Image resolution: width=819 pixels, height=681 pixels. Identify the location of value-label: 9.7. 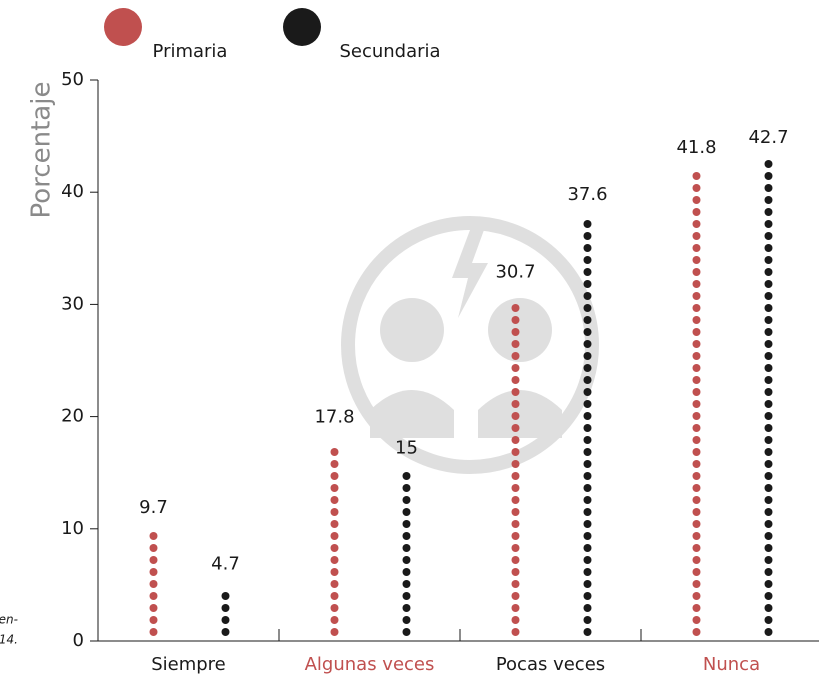
(153, 507).